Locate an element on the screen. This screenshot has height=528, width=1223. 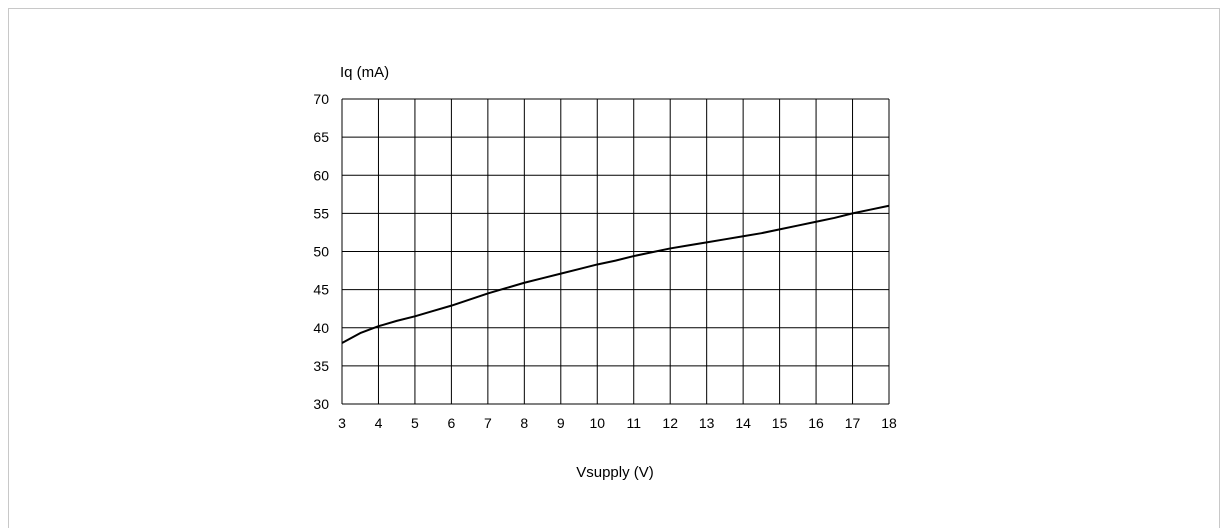
y-tick-labels: 30 35 40 45 50 55 60 65 70 is located at coordinates (321, 251).